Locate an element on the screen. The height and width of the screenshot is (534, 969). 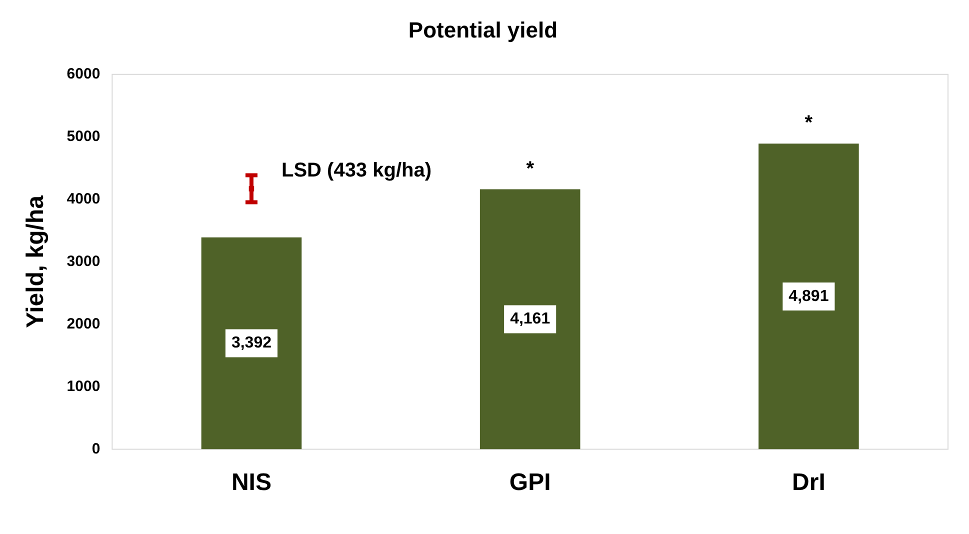
y-tick-label: 4000 is located at coordinates (83, 199).